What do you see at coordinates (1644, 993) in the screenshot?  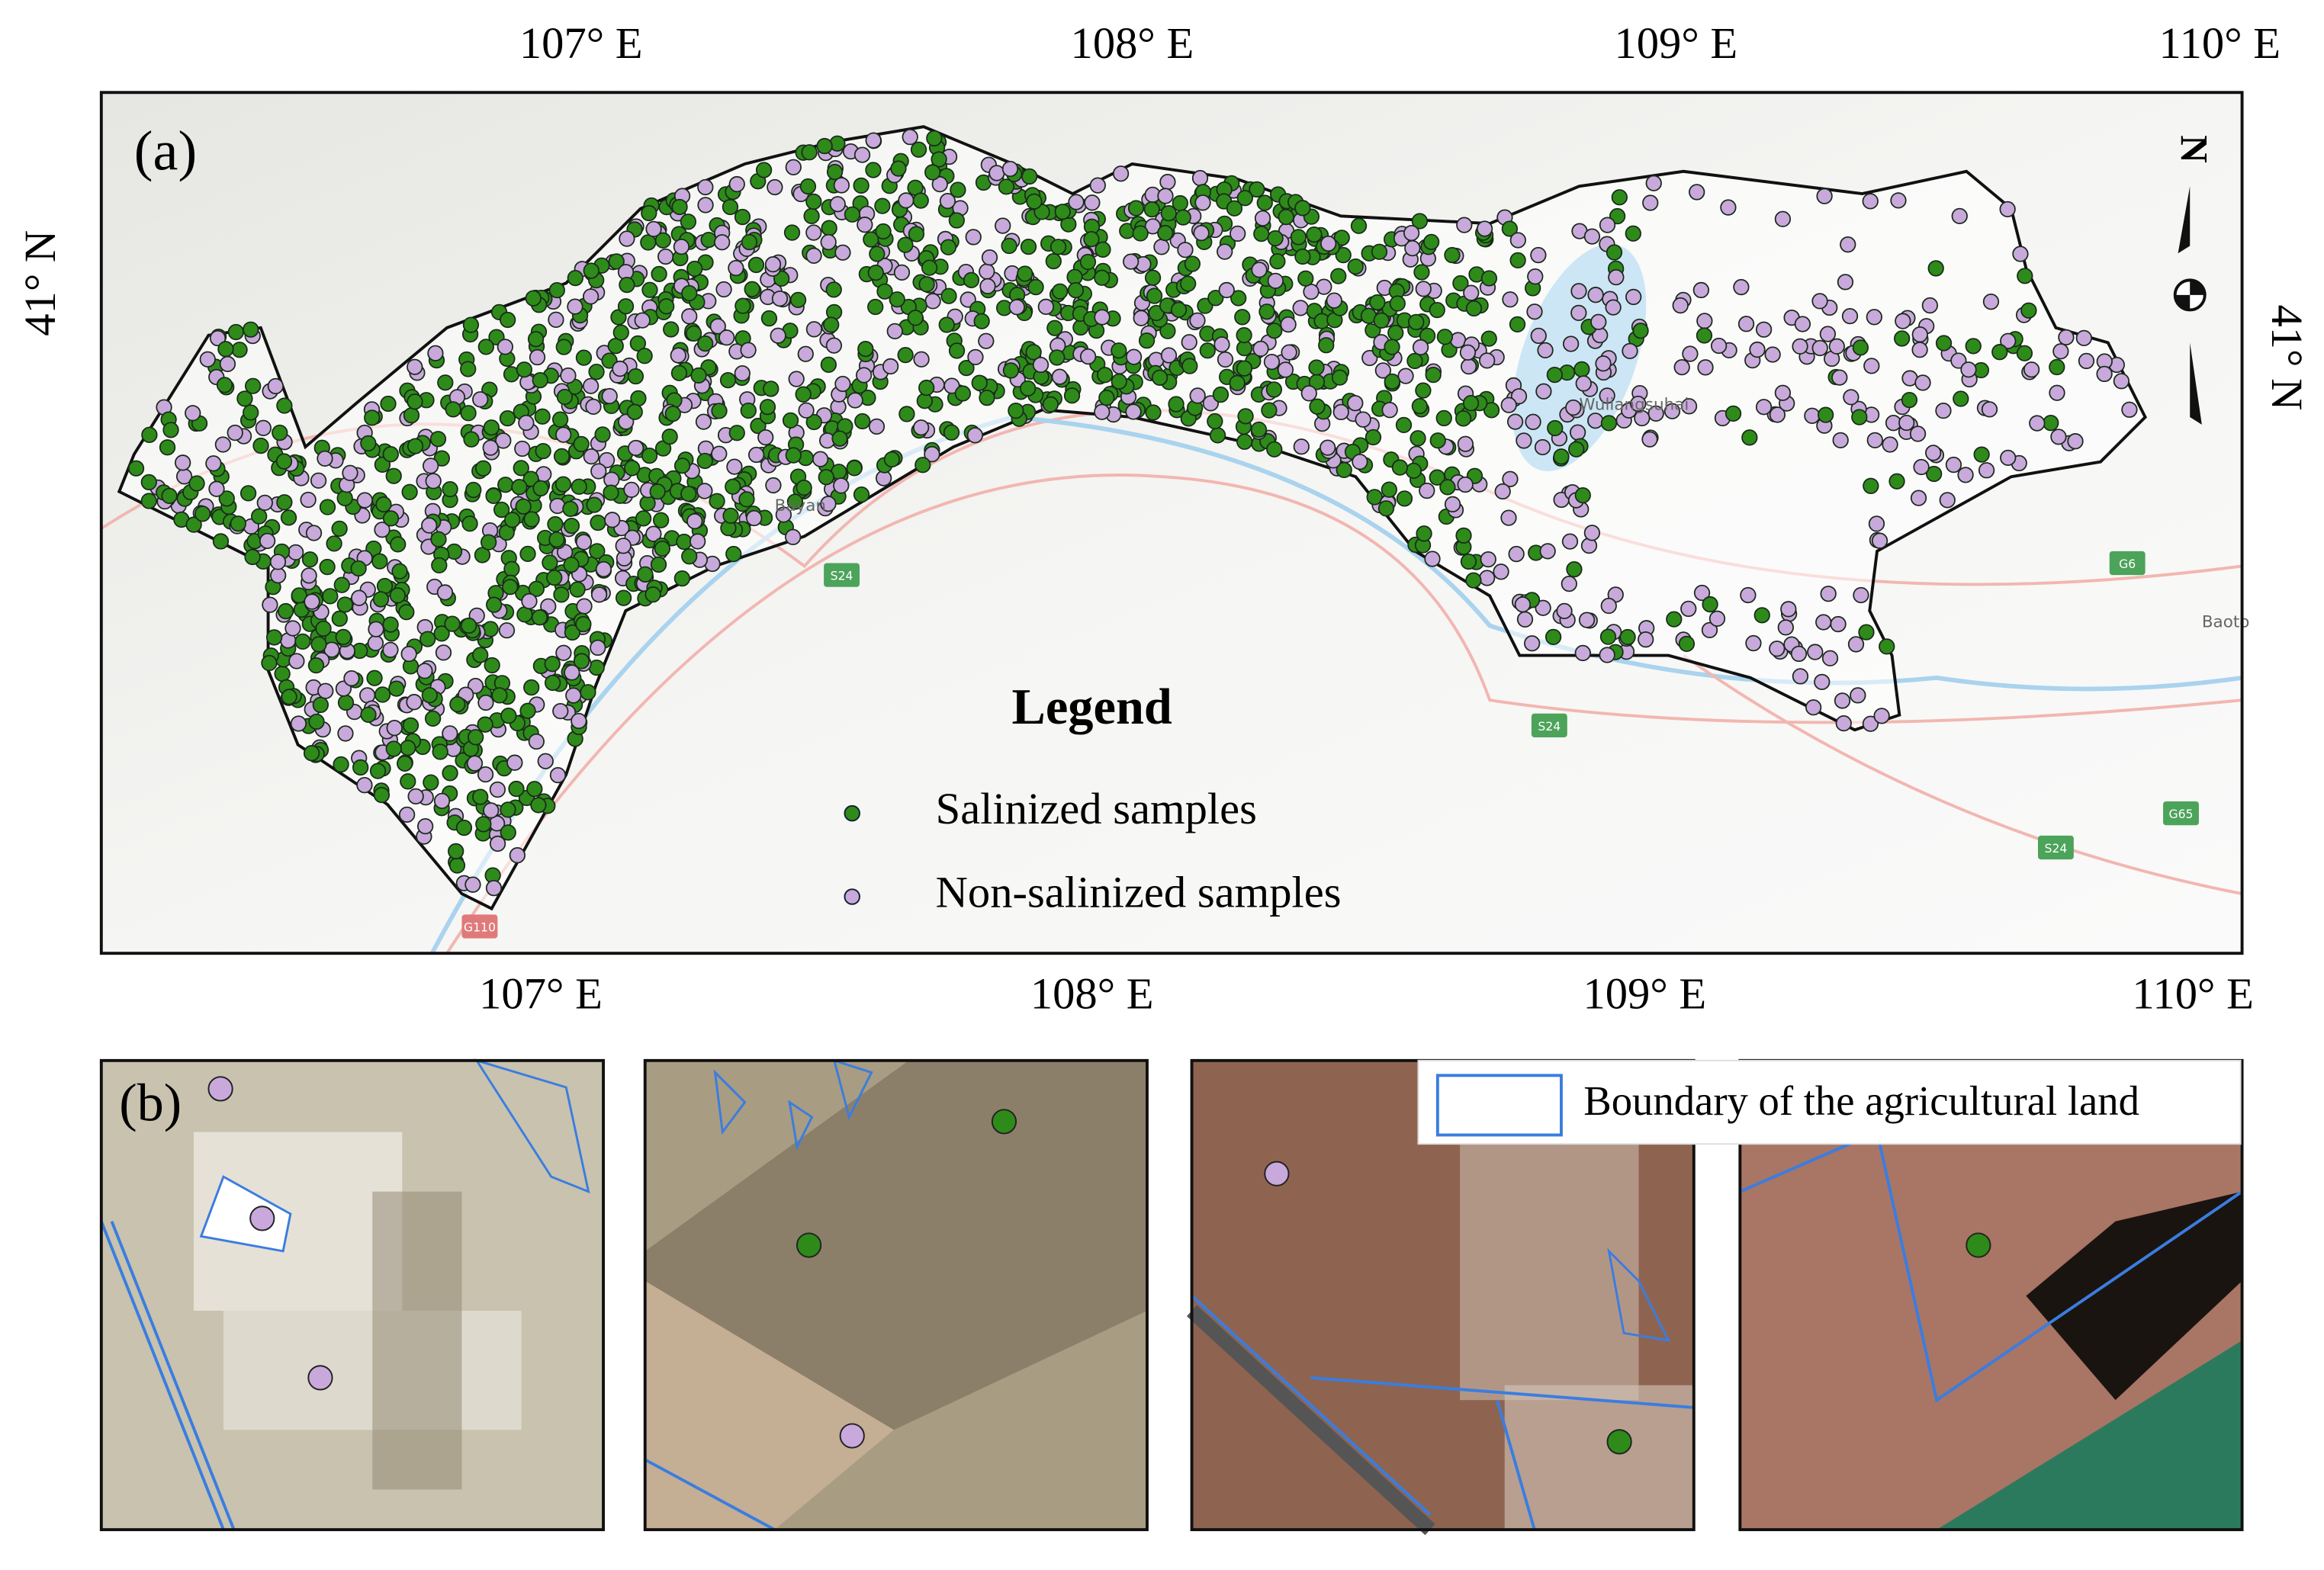 I see `bottom-tick-label: 109° E` at bounding box center [1644, 993].